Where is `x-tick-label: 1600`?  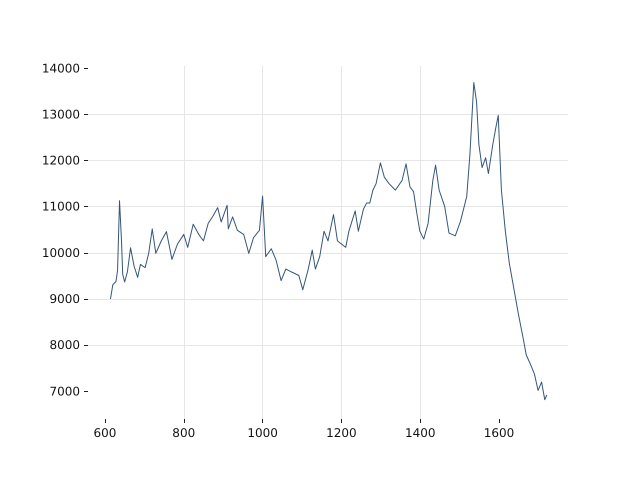 x-tick-label: 1600 is located at coordinates (499, 433).